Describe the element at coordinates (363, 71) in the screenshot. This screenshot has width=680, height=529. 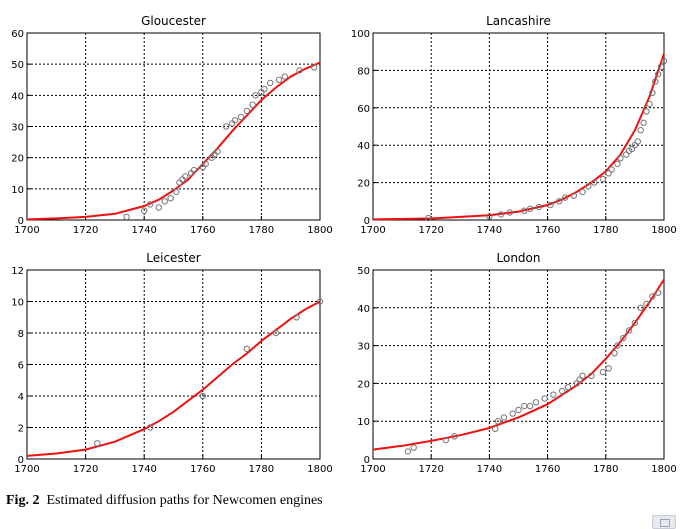
I see `y-tick-label: 80` at that location.